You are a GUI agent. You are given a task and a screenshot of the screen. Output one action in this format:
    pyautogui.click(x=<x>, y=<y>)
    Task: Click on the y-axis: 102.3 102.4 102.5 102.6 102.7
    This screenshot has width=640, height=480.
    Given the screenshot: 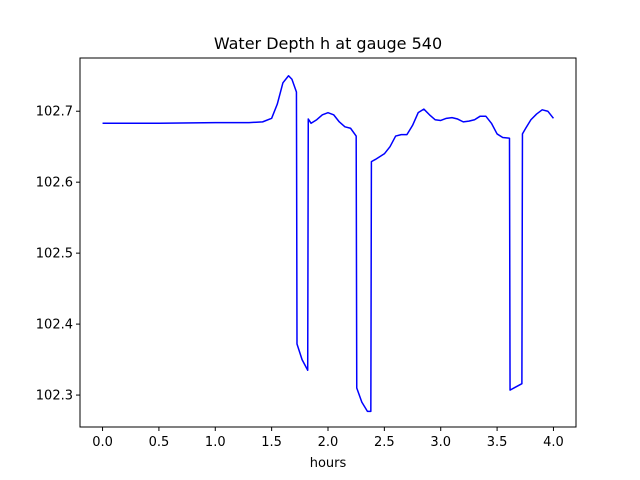 What is the action you would take?
    pyautogui.click(x=58, y=254)
    